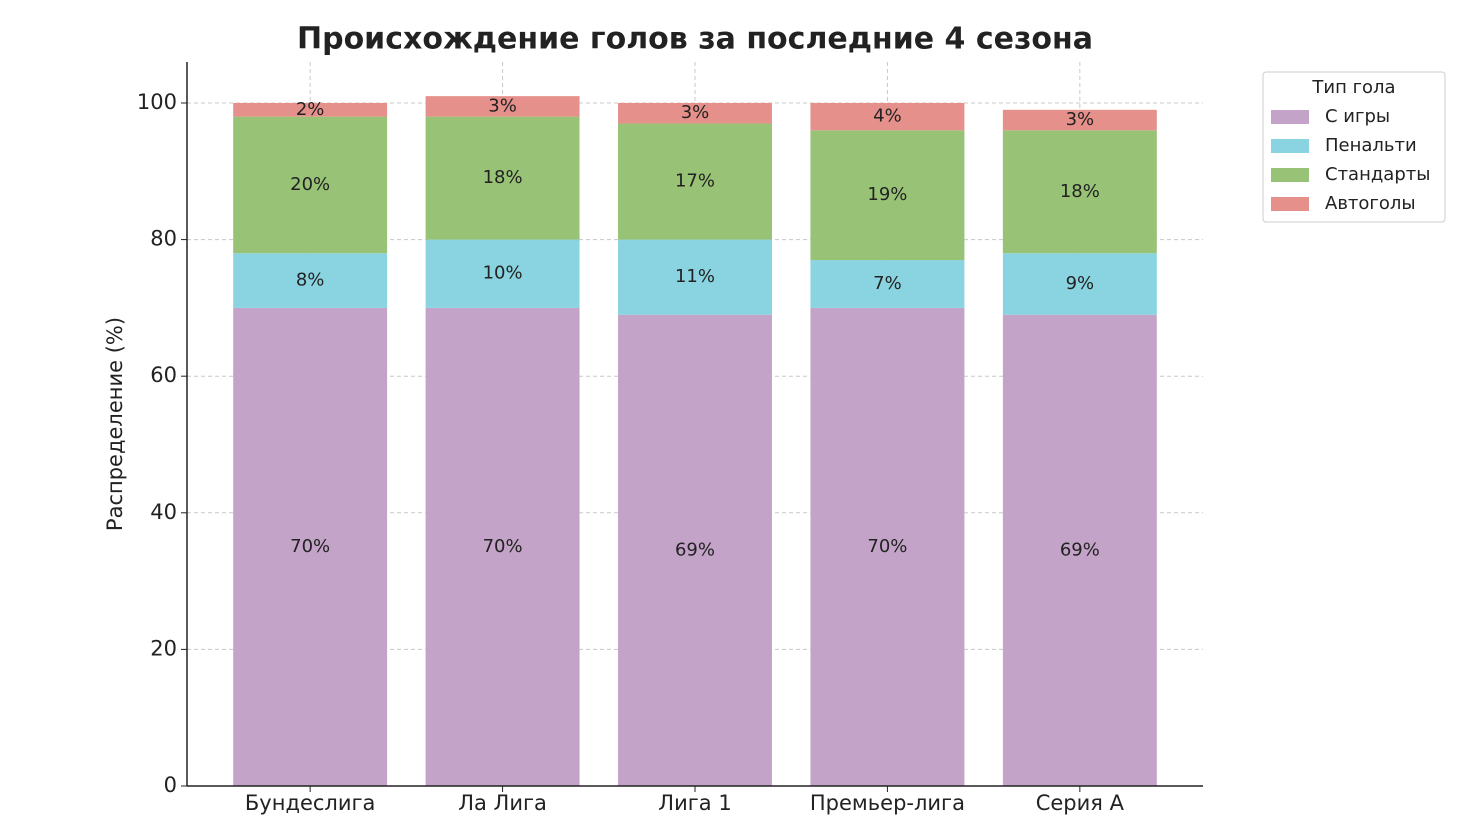 The height and width of the screenshot is (824, 1460). Describe the element at coordinates (1357, 116) in the screenshot. I see `legend-label: С игры` at that location.